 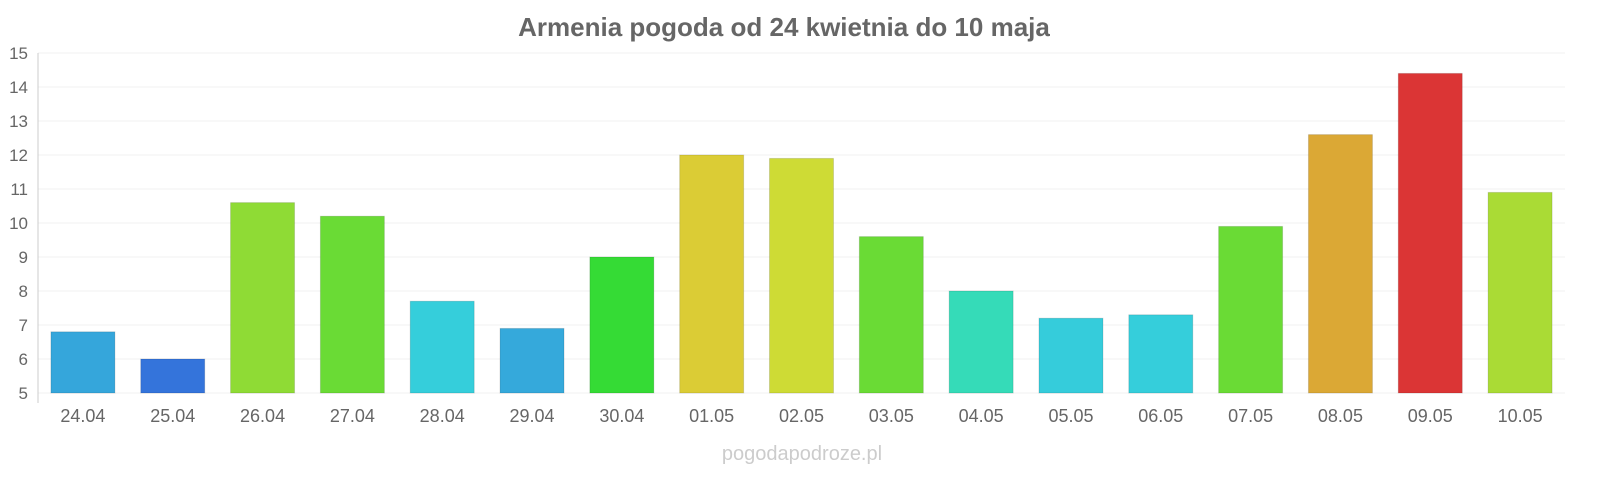 I want to click on x-tick-label: 06.05, so click(x=1160, y=416).